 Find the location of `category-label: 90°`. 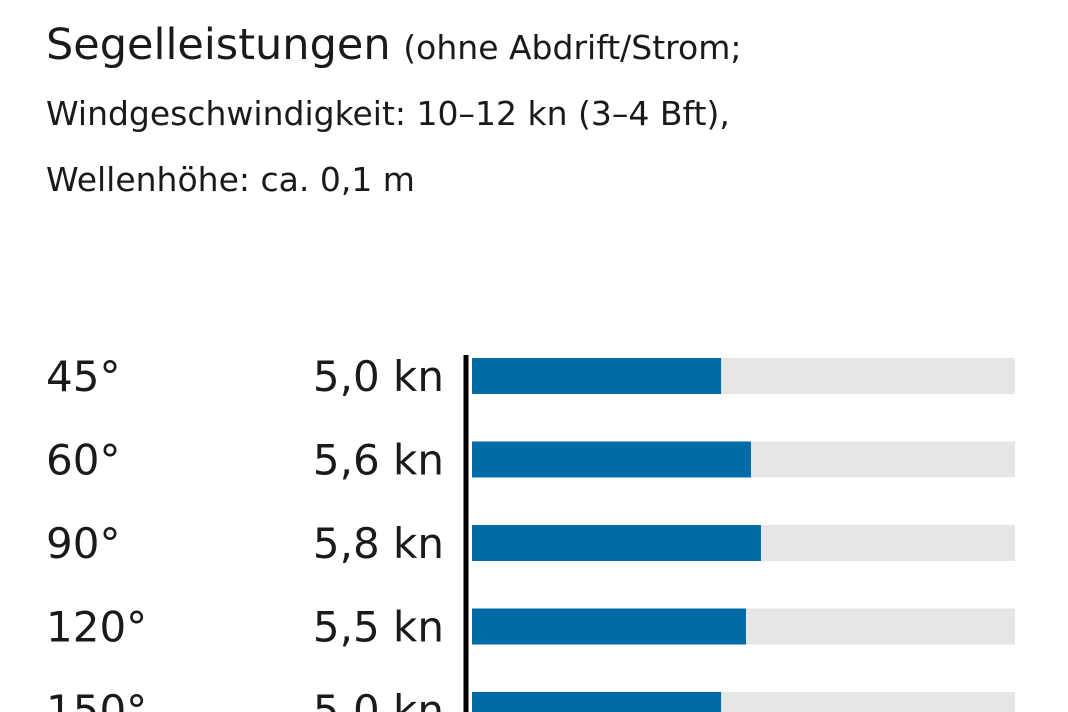

category-label: 90° is located at coordinates (83, 543).